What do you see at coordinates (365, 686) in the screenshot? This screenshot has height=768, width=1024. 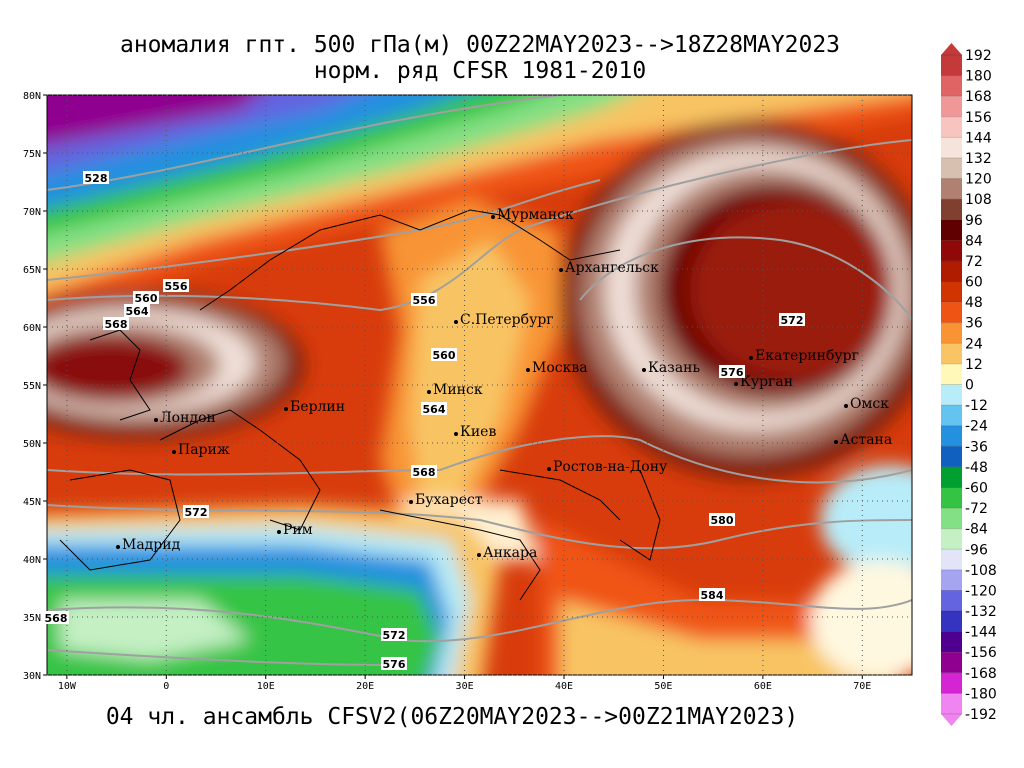 I see `x-tick-label: 20E` at bounding box center [365, 686].